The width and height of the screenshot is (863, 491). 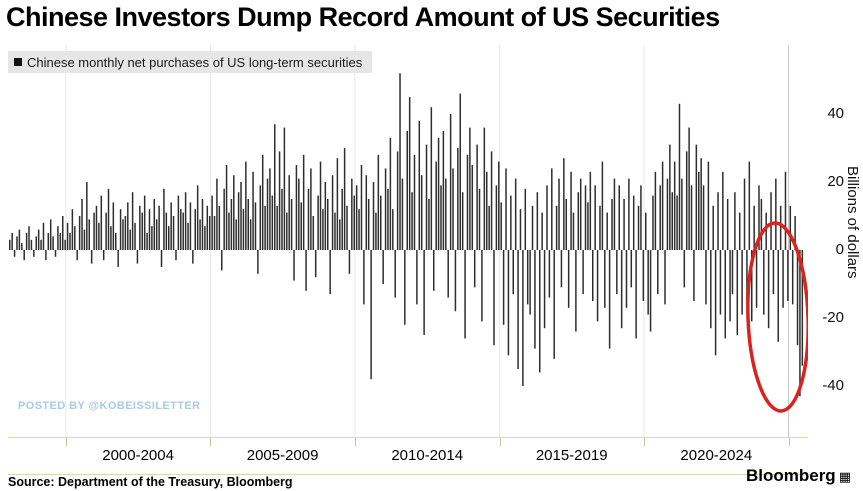 What do you see at coordinates (109, 406) in the screenshot?
I see `watermark: POSTED BY @KOBEISSILETTER` at bounding box center [109, 406].